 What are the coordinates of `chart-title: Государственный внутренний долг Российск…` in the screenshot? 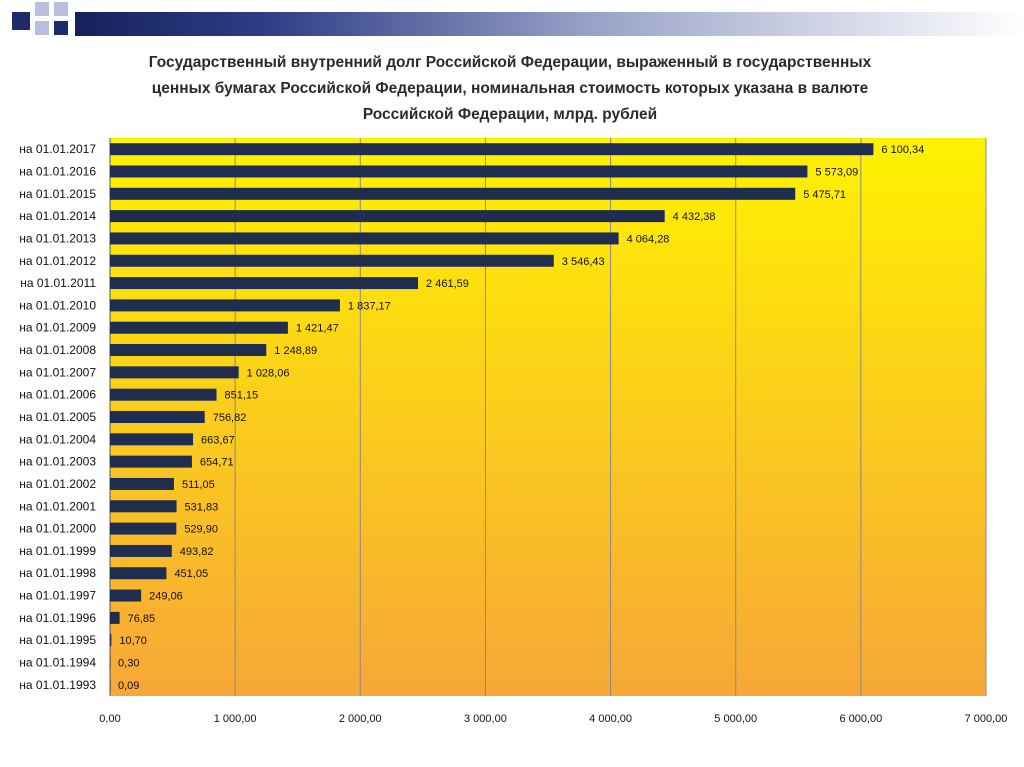 It's located at (510, 89).